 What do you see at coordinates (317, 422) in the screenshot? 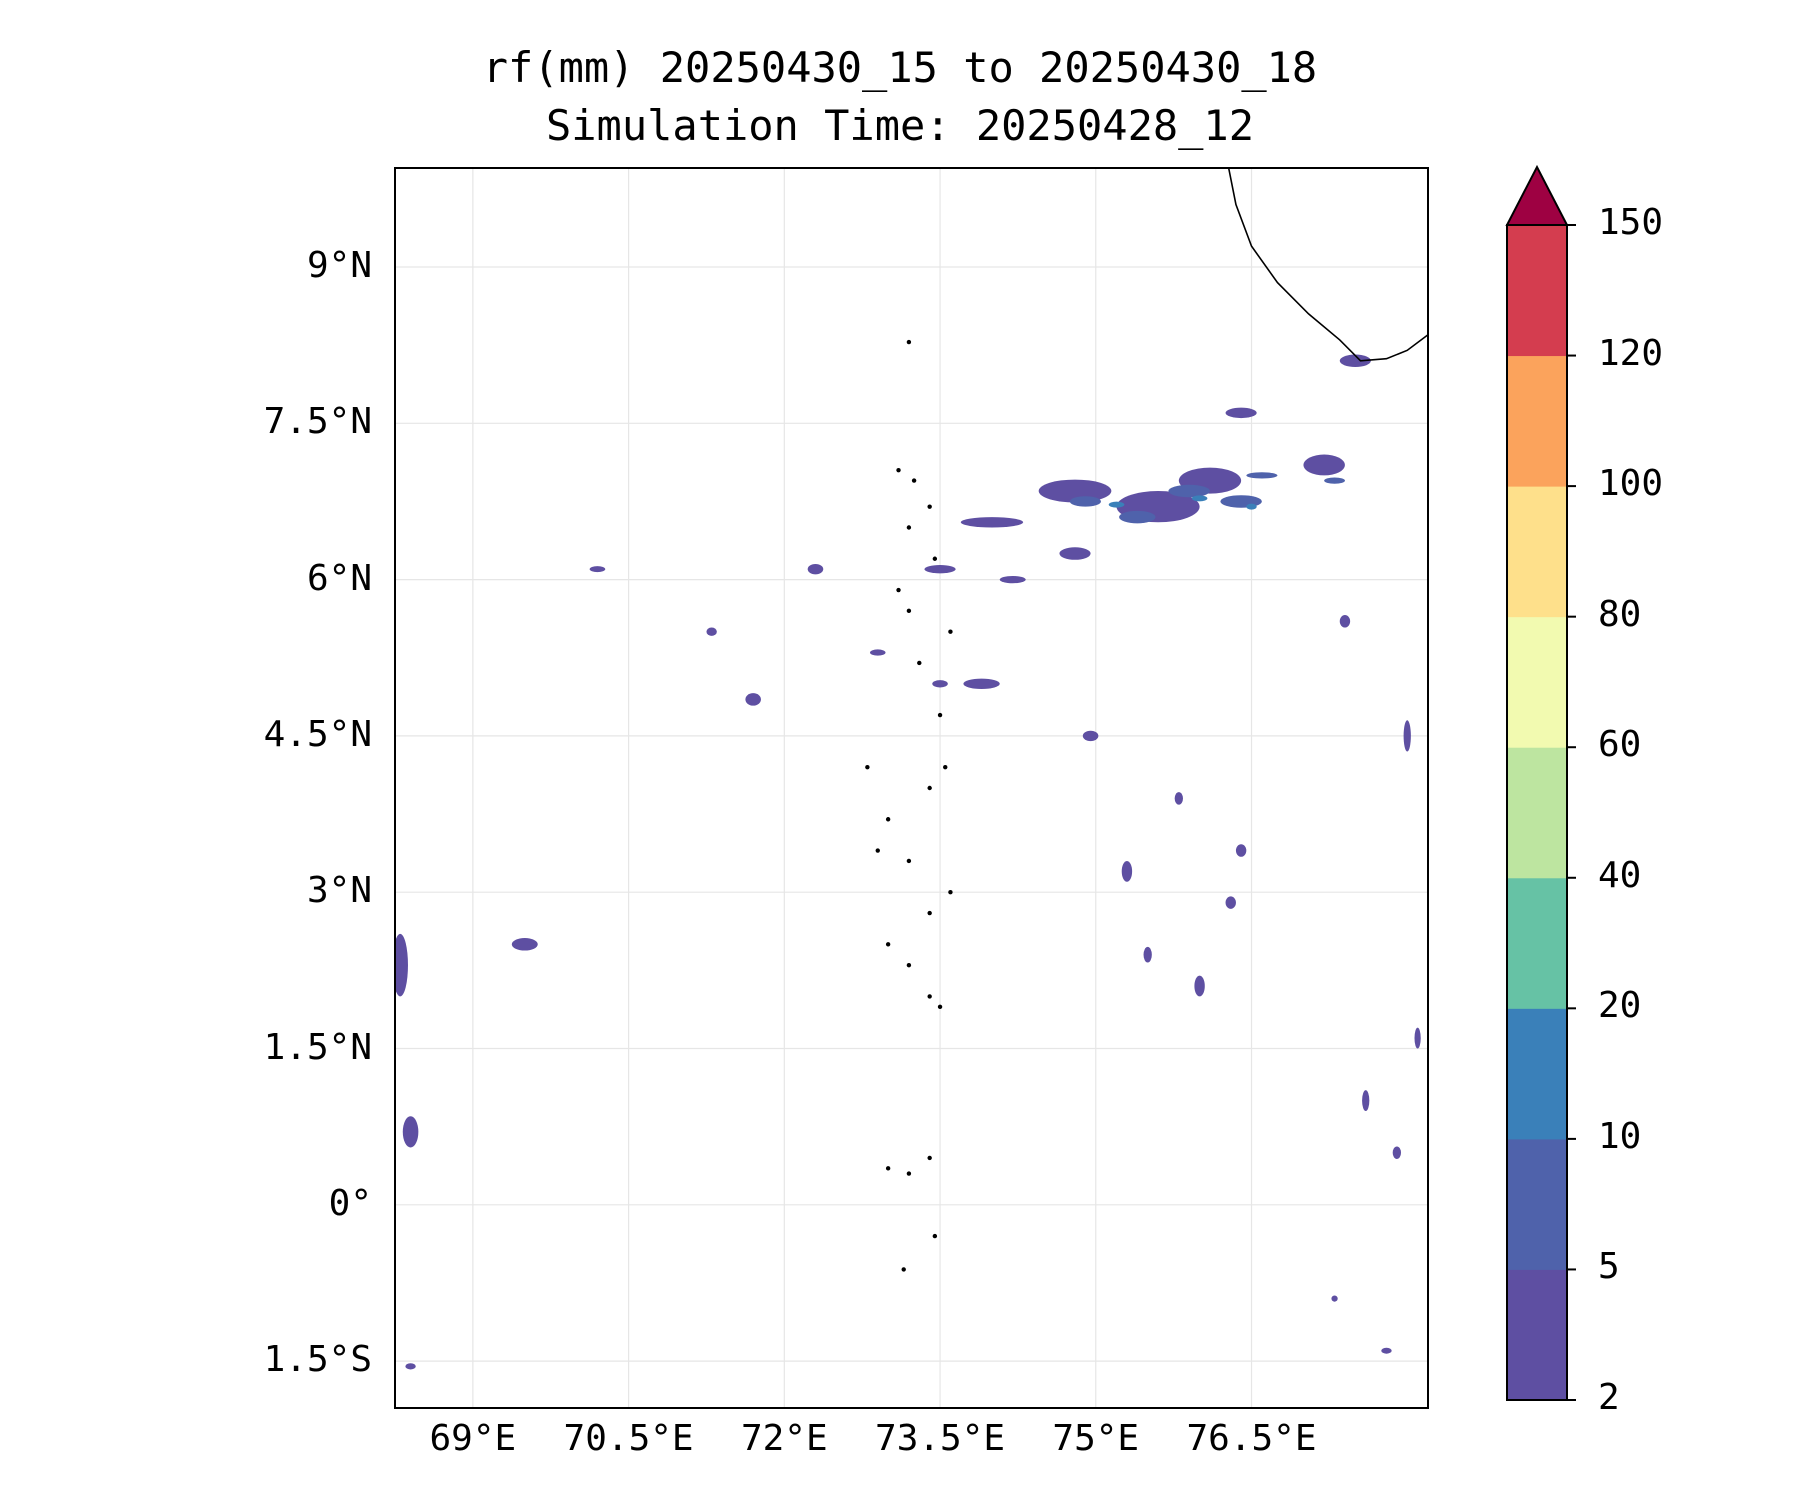
I see `lat-tick-label: 7.5°N` at bounding box center [317, 422].